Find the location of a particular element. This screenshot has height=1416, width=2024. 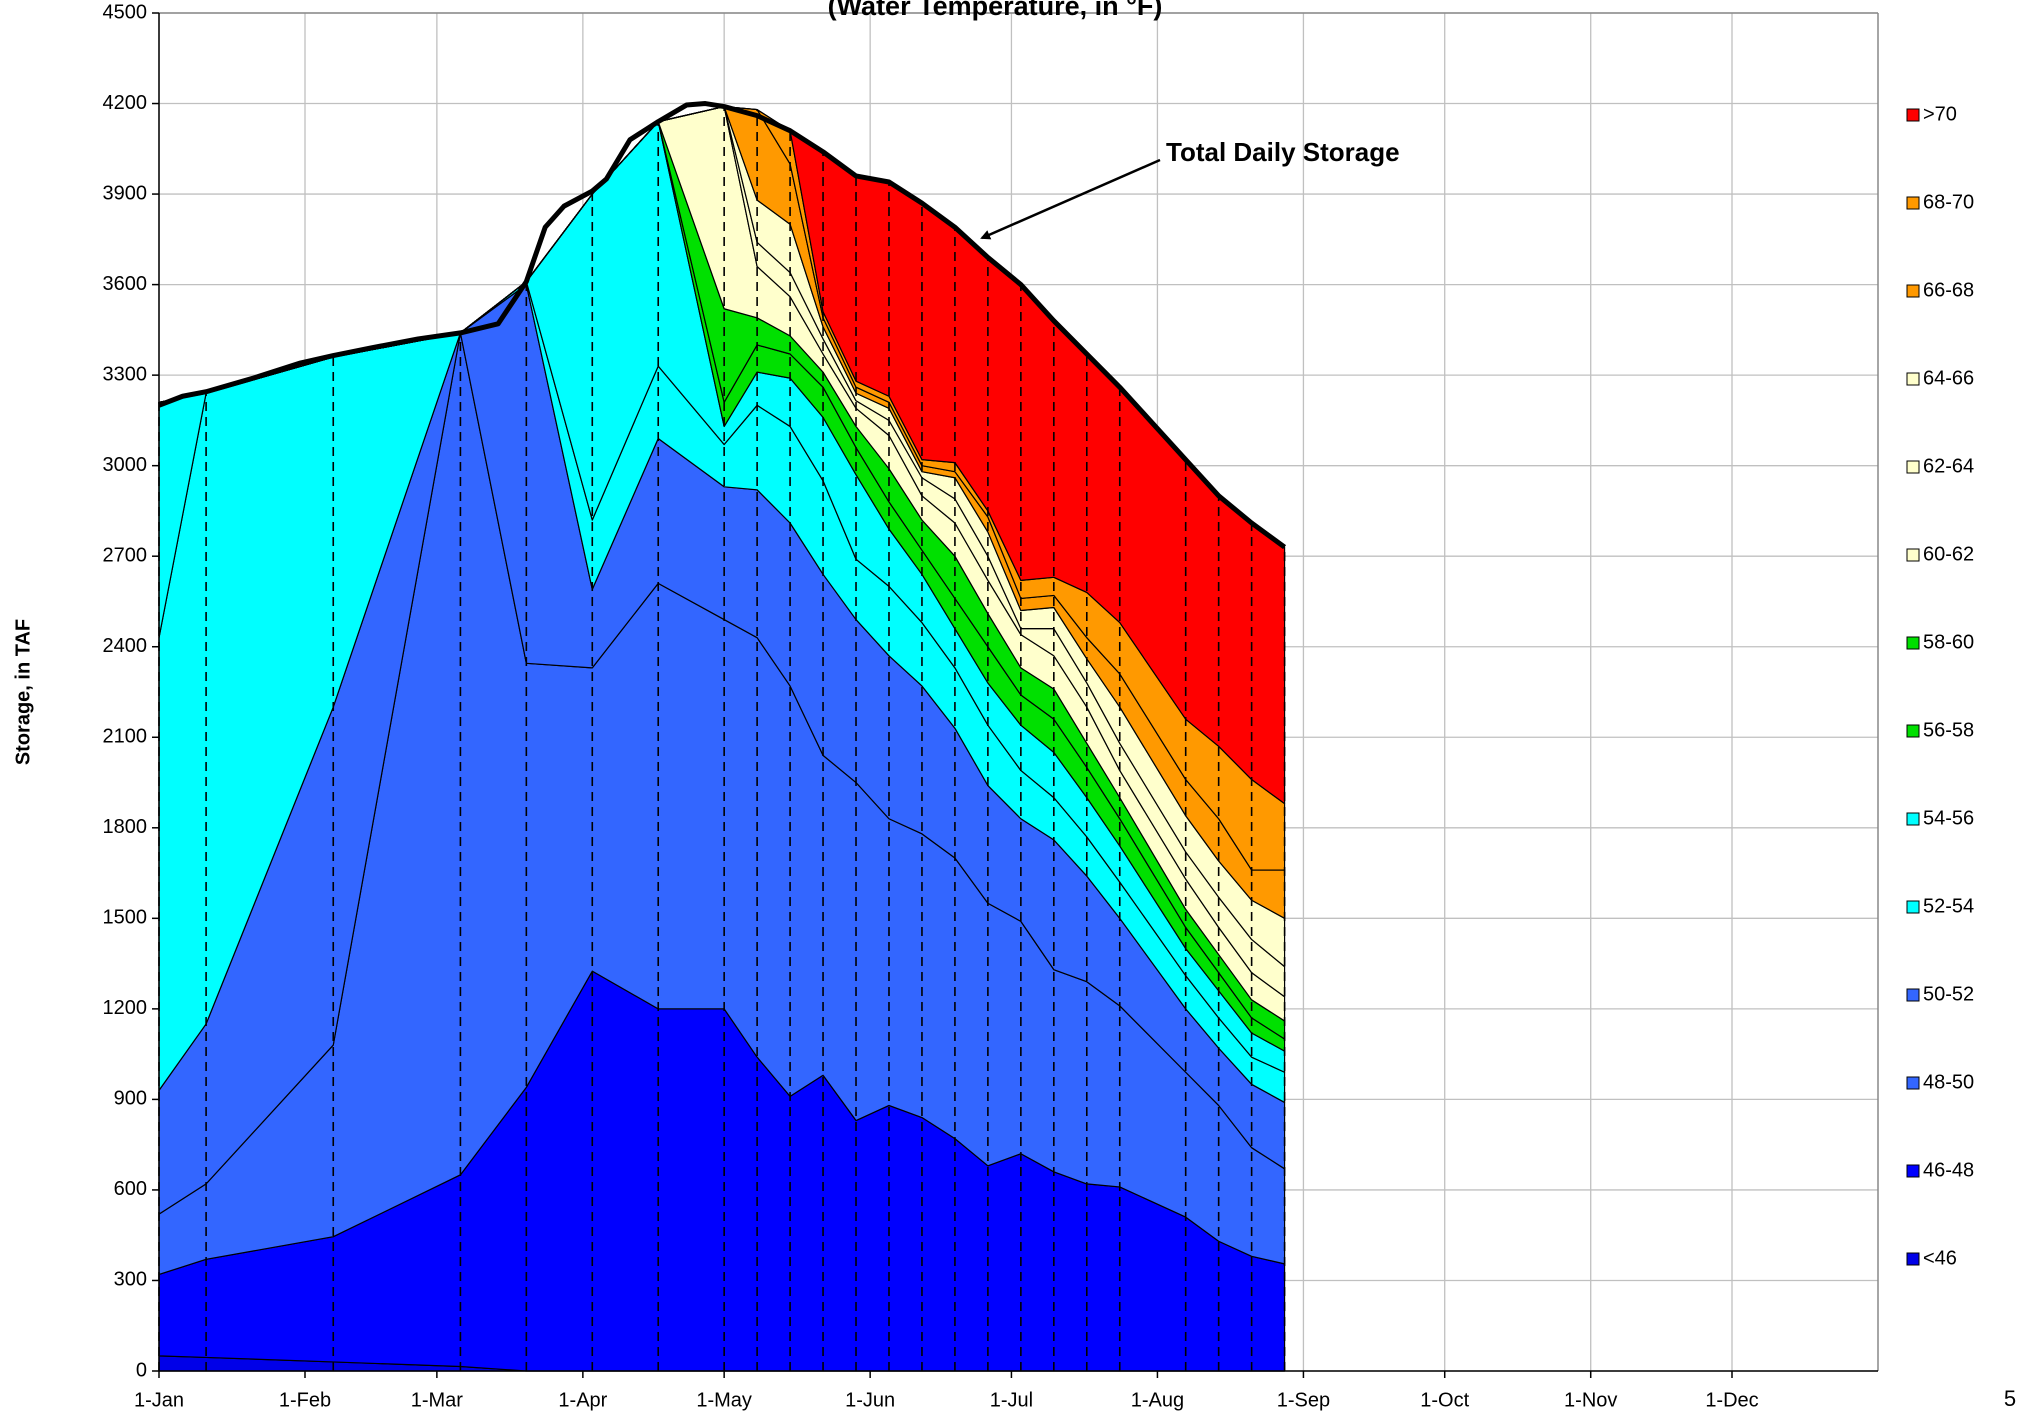

legend-label: 58-60 is located at coordinates (1948, 642).